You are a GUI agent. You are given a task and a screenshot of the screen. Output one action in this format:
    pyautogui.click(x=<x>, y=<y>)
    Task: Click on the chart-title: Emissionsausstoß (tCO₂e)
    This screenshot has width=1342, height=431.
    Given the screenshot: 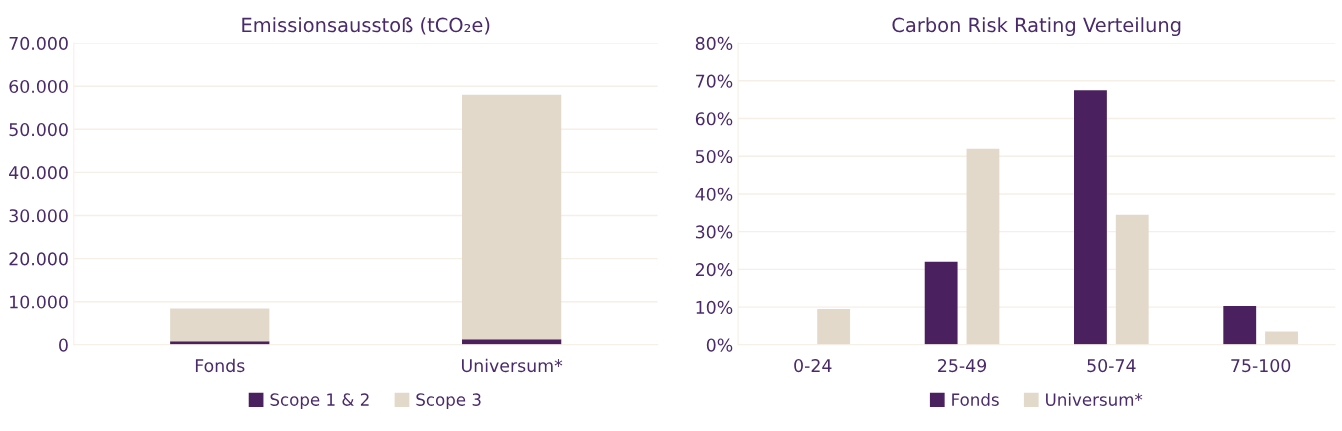 What is the action you would take?
    pyautogui.click(x=366, y=26)
    